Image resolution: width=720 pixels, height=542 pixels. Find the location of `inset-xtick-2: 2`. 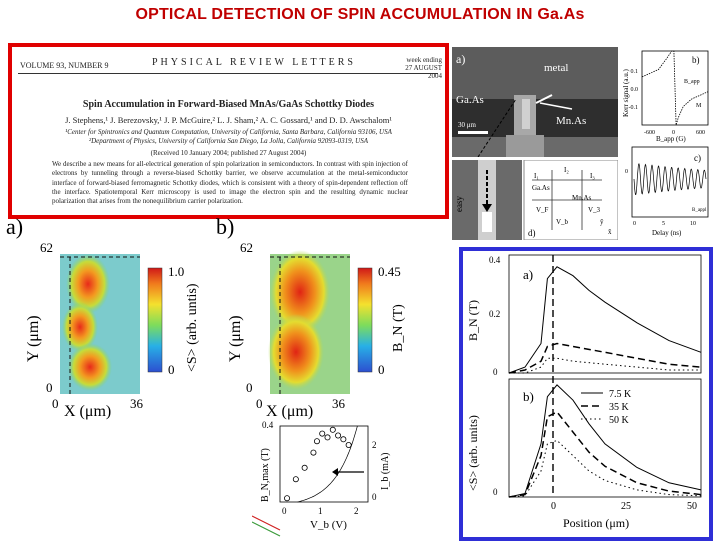

inset-xtick-2: 2 is located at coordinates (356, 511).